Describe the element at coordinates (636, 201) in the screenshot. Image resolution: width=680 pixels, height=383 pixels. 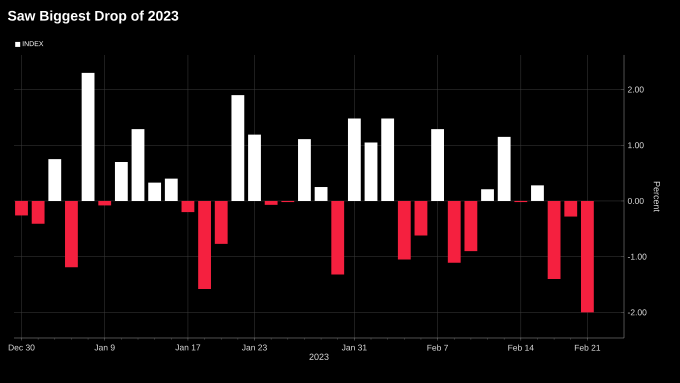
I see `y-tick-label: 0.00` at that location.